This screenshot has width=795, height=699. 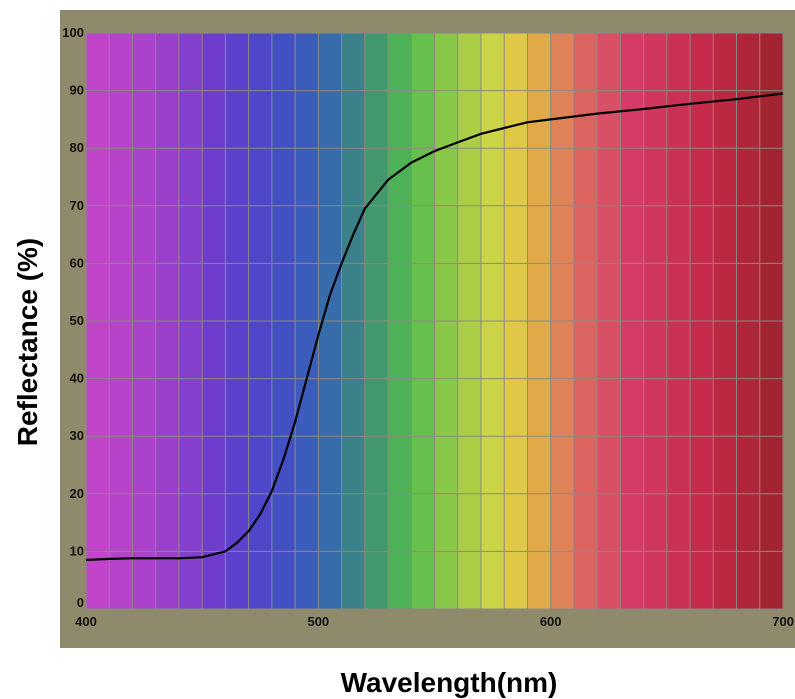 What do you see at coordinates (449, 682) in the screenshot?
I see `x-axis-label: Wavelength(nm)` at bounding box center [449, 682].